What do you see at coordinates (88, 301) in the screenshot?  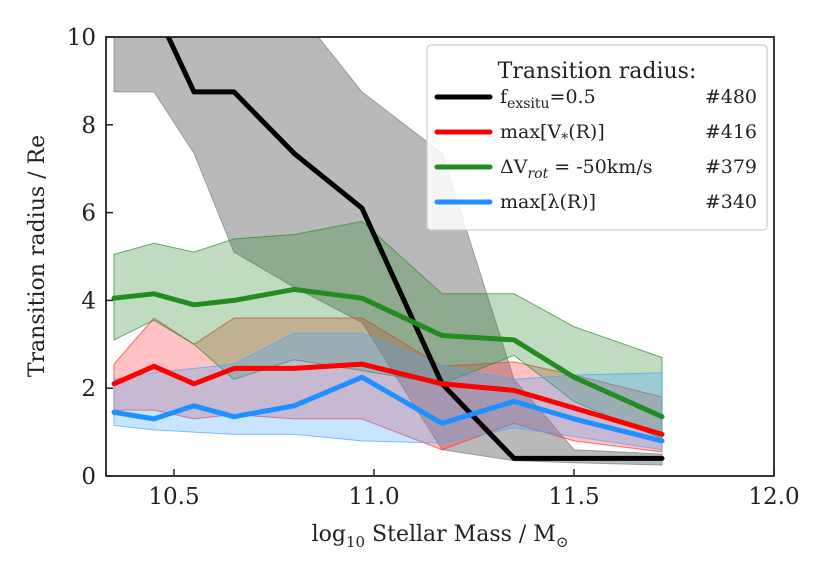 I see `y-tick-label: 4` at bounding box center [88, 301].